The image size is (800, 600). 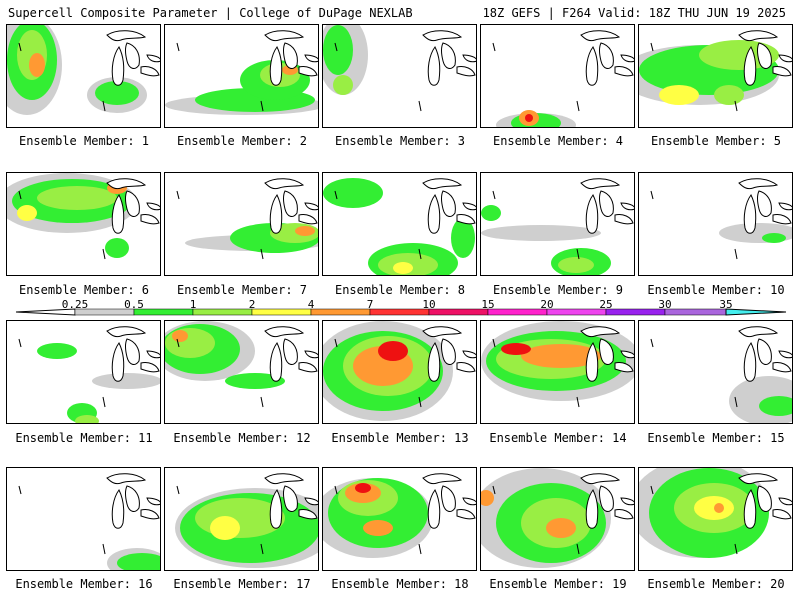 What do you see at coordinates (400, 438) in the screenshot?
I see `ensemble-member-caption: Ensemble Member: 13` at bounding box center [400, 438].